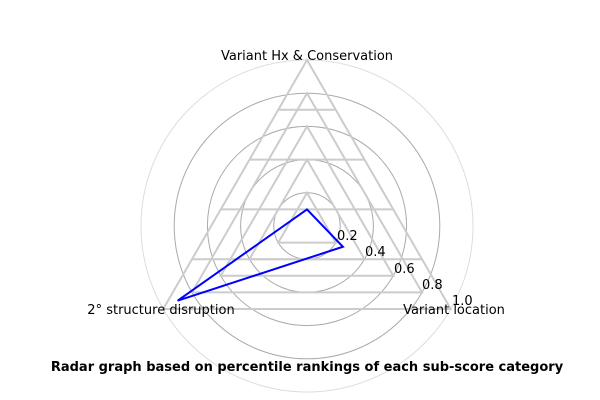 Image resolution: width=600 pixels, height=400 pixels. I want to click on axis-label-structure-disruption: 2° structure disruption, so click(160, 310).